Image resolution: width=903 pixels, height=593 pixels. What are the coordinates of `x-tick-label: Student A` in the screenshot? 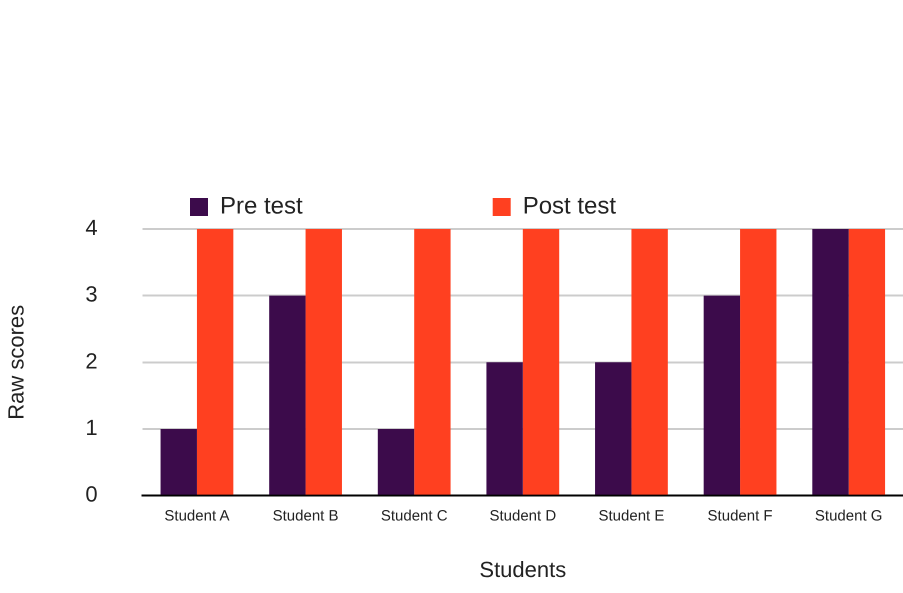 It's located at (197, 516).